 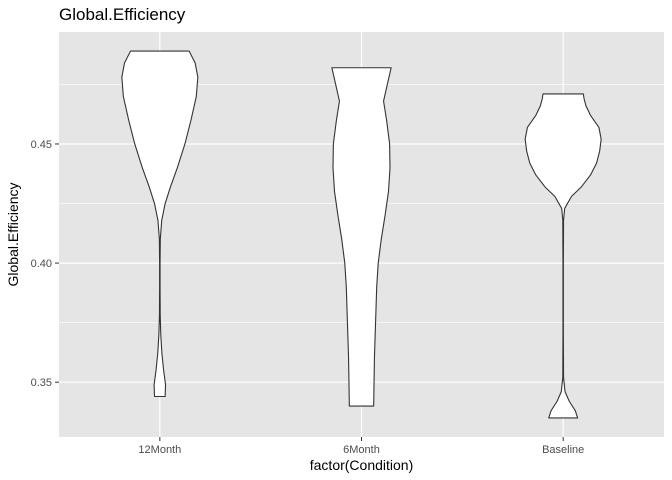 What do you see at coordinates (159, 450) in the screenshot?
I see `x-tick-label: 12Month` at bounding box center [159, 450].